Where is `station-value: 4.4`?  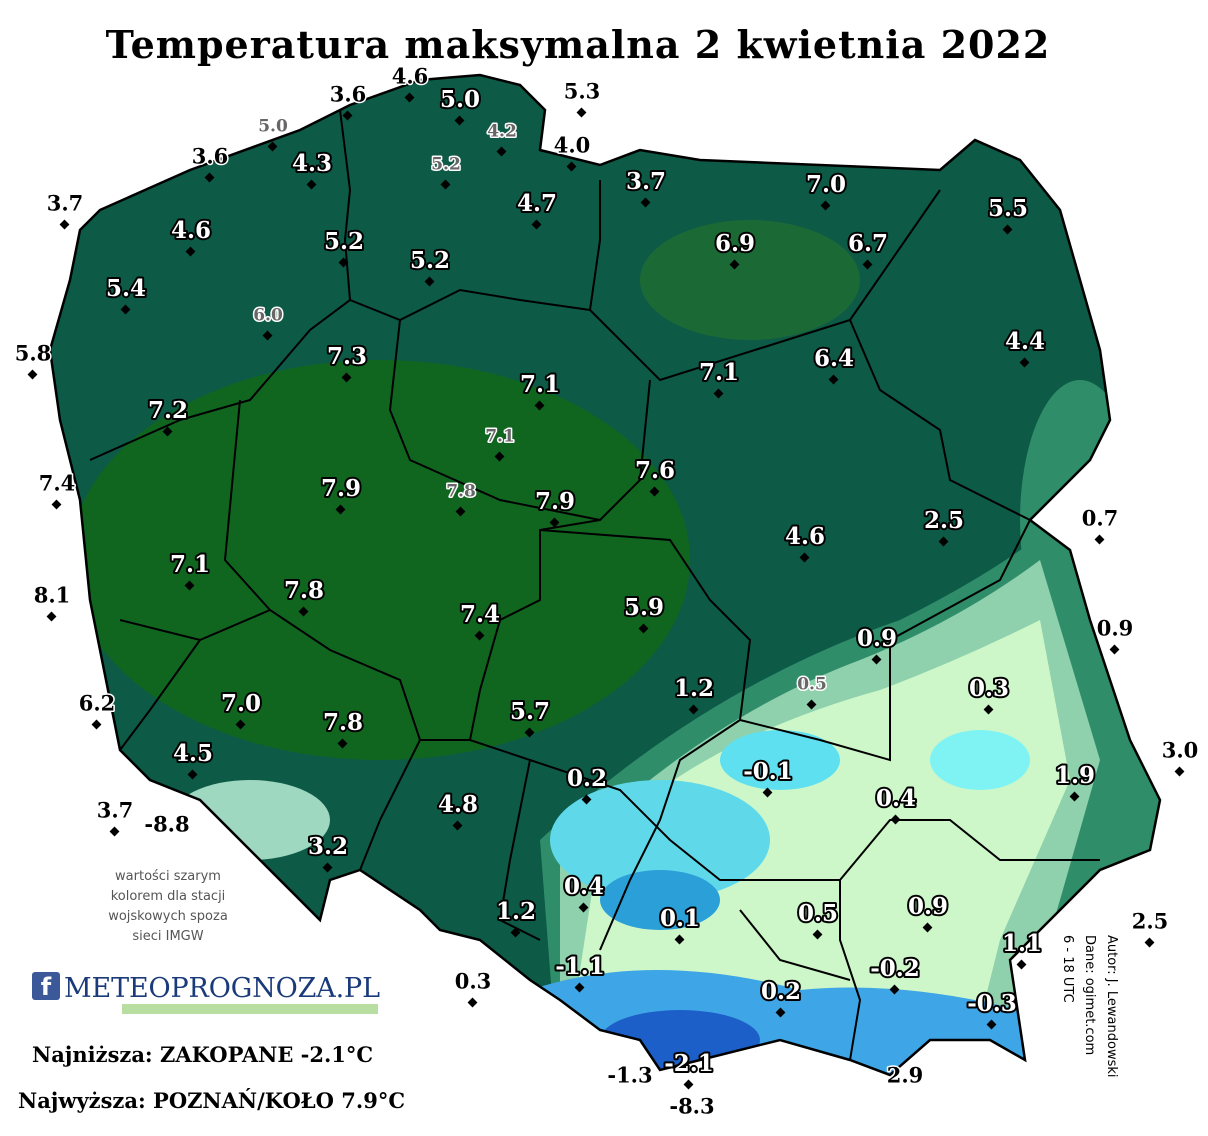 station-value: 4.4 is located at coordinates (1025, 341).